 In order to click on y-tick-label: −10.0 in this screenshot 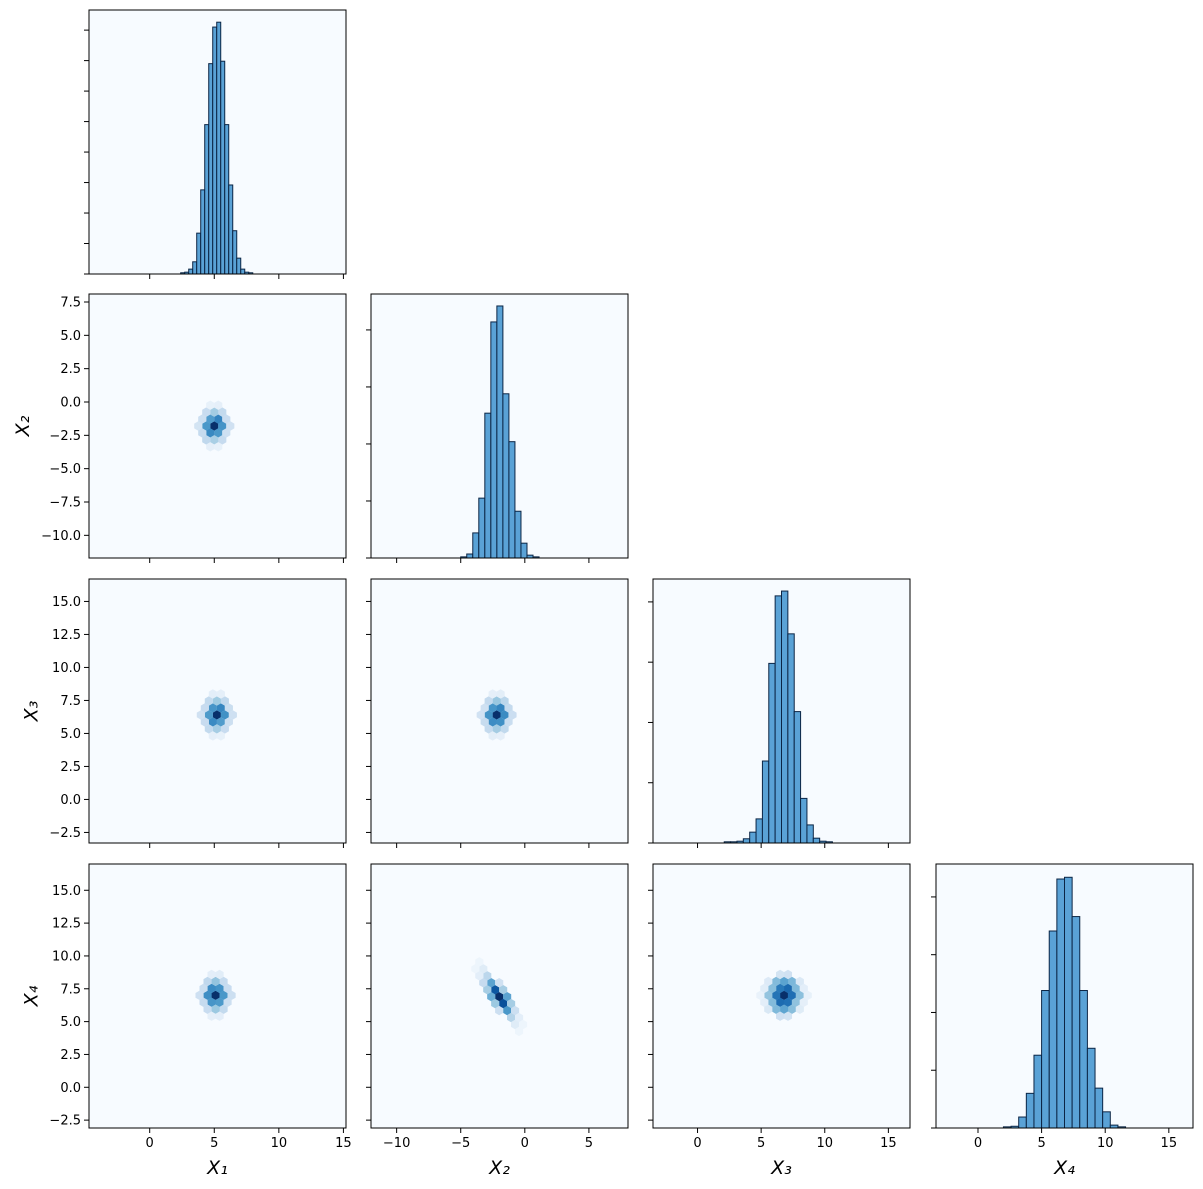, I will do `click(61, 536)`.